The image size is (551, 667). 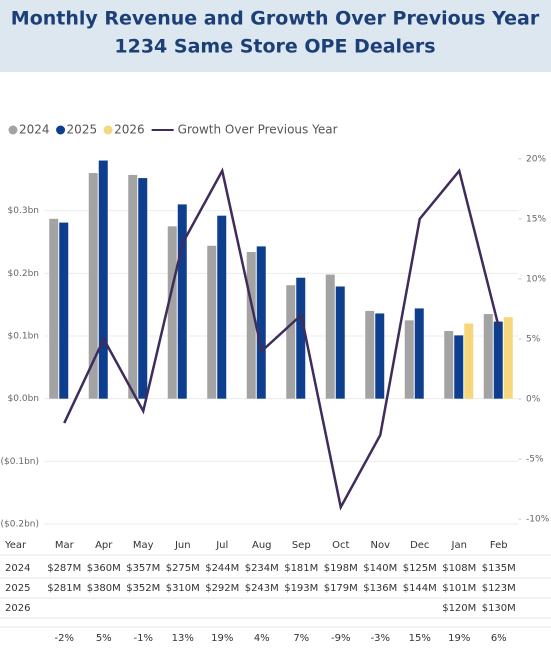 I want to click on x-tick-label: May, so click(x=143, y=545).